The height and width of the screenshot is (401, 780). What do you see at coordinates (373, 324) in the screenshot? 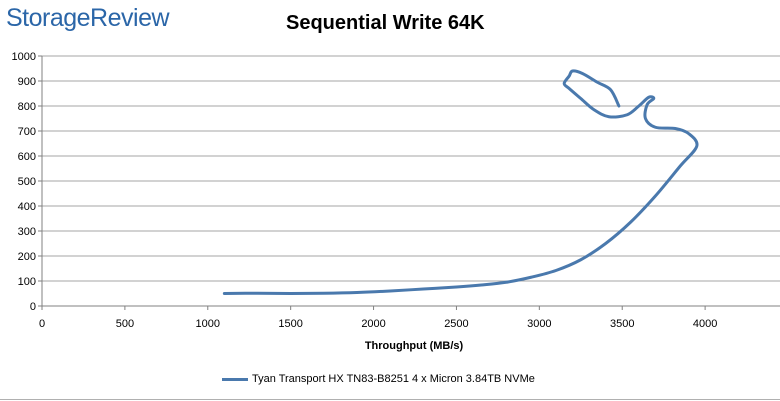
I see `x-tick-label: 2000` at bounding box center [373, 324].